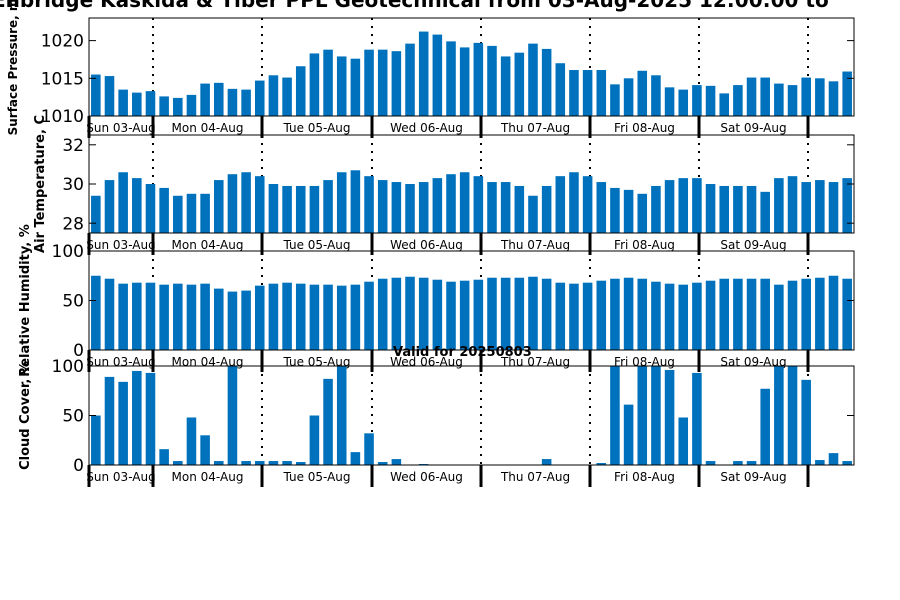 The height and width of the screenshot is (600, 900). What do you see at coordinates (25, 415) in the screenshot?
I see `y-axis-label: Cloud Cover, %` at bounding box center [25, 415].